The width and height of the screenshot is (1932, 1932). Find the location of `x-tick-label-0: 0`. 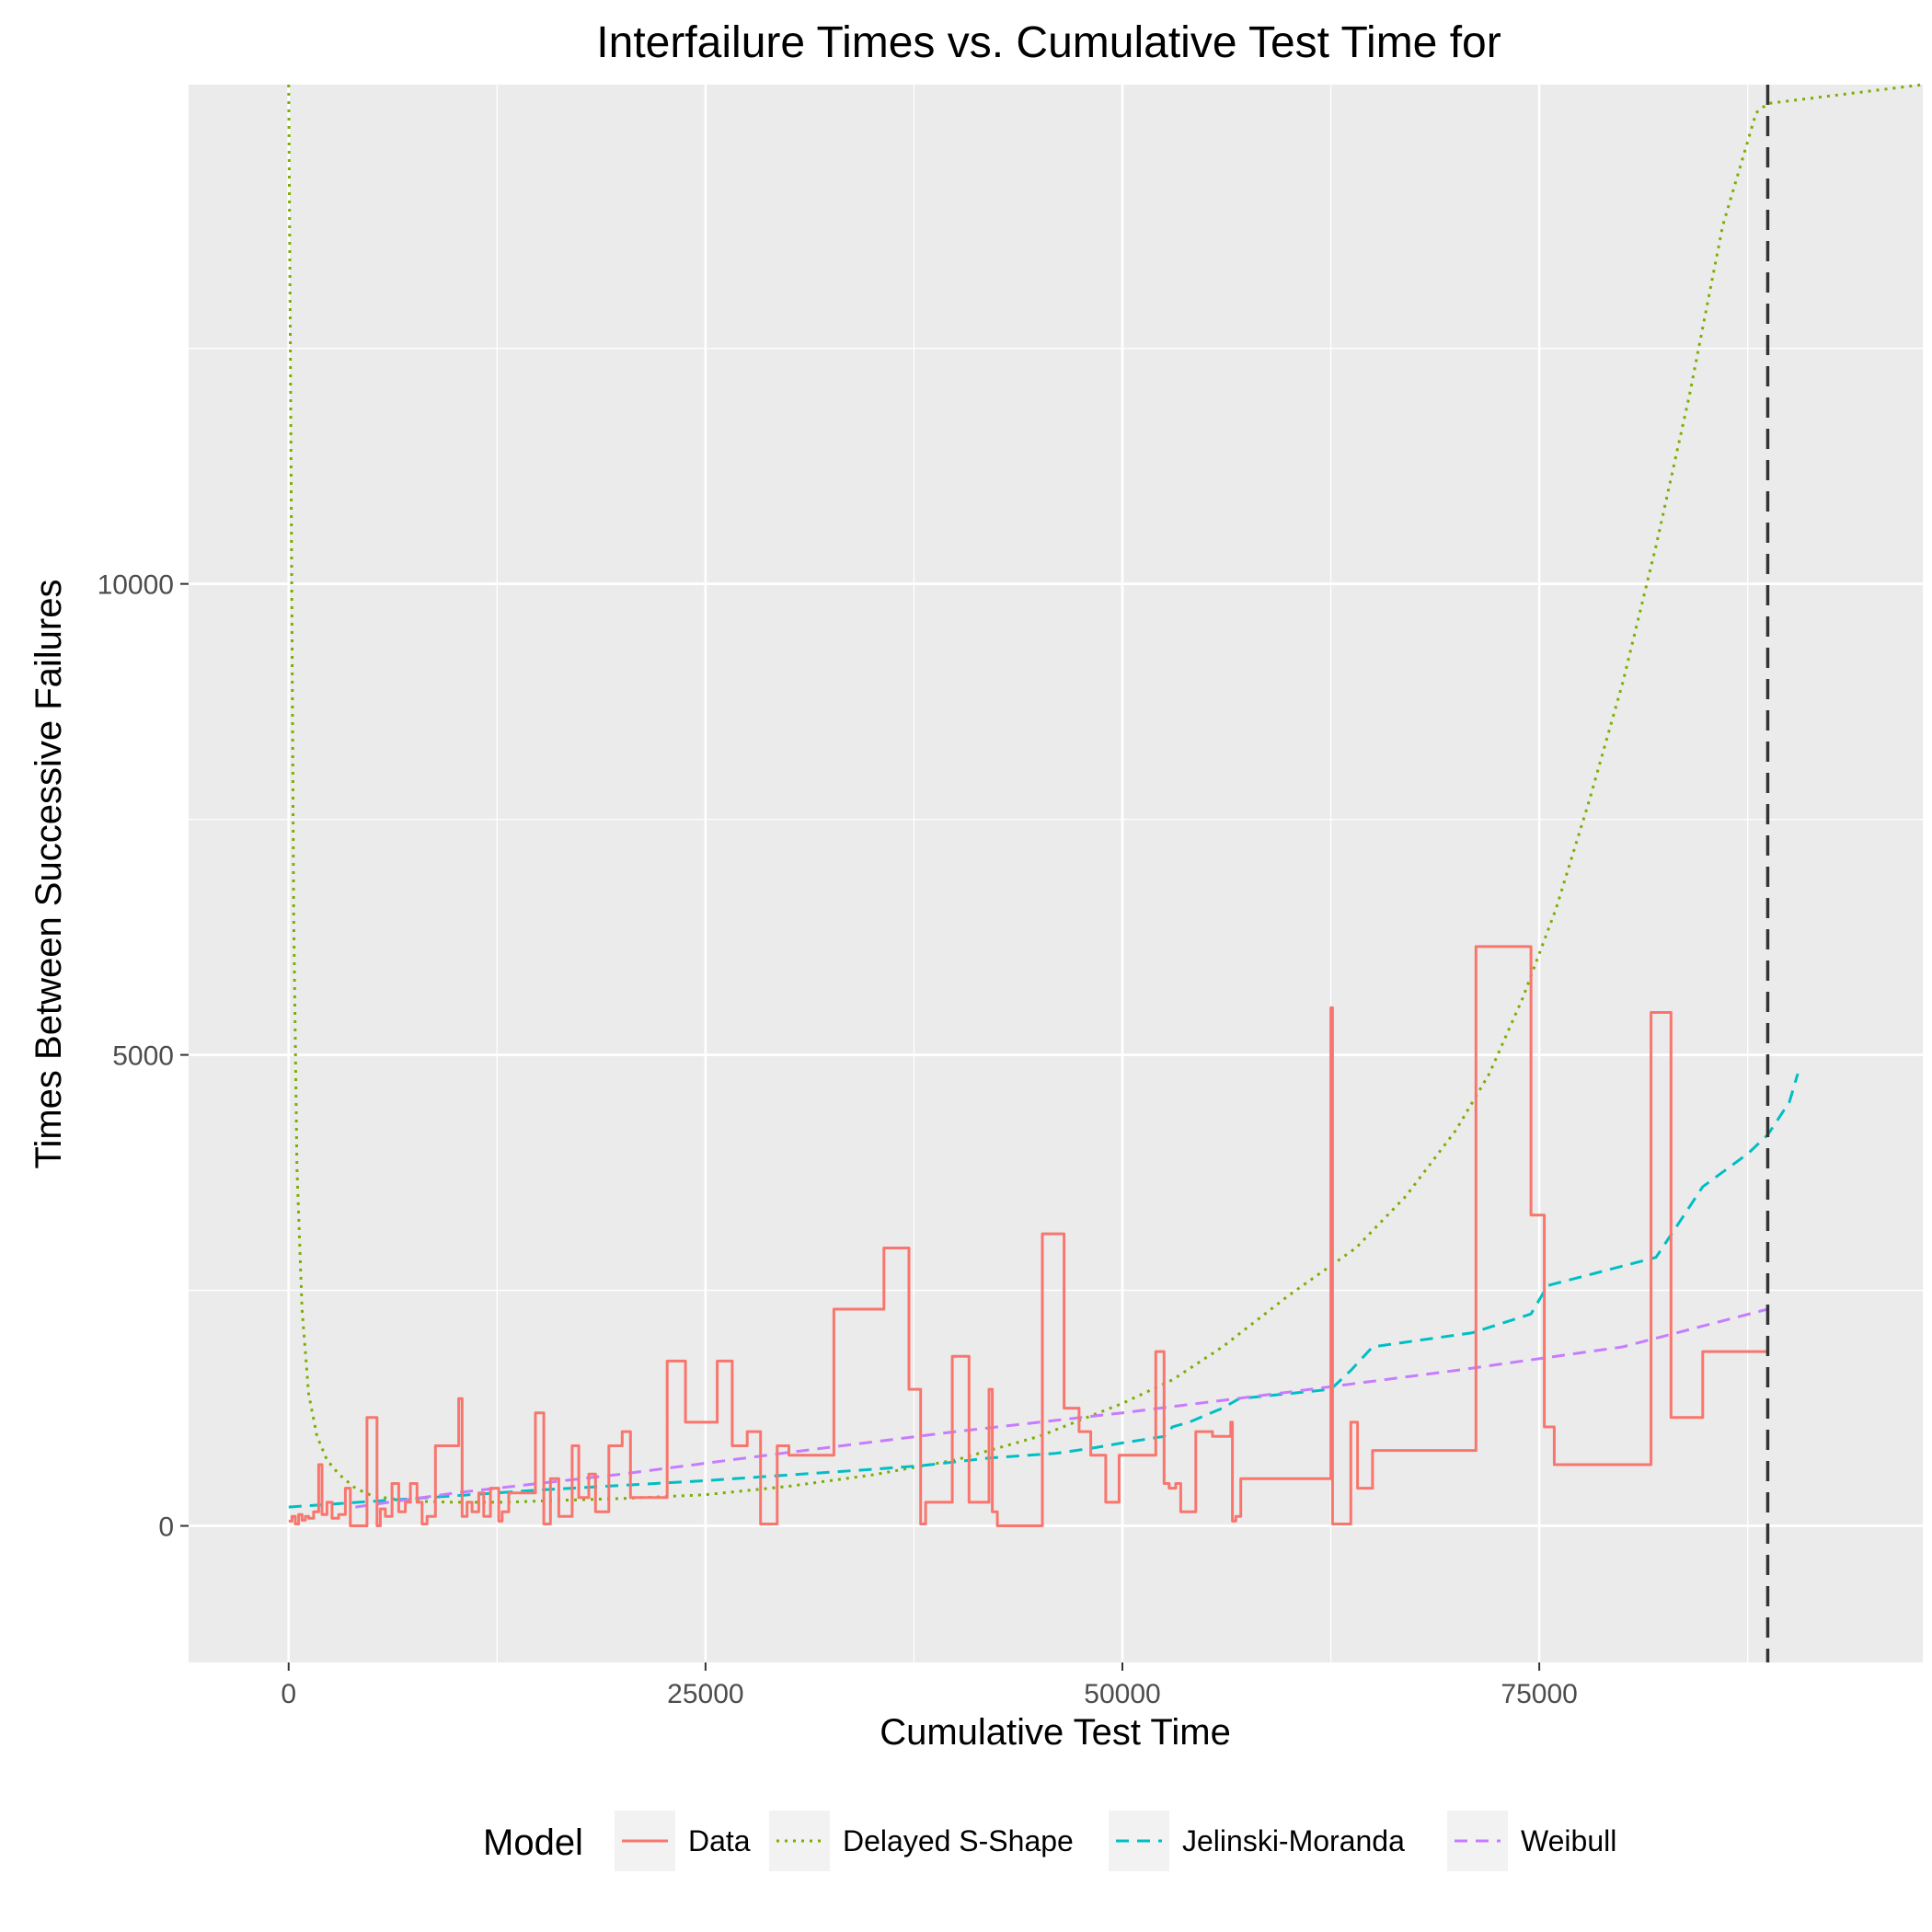

x-tick-label-0: 0 is located at coordinates (288, 1694).